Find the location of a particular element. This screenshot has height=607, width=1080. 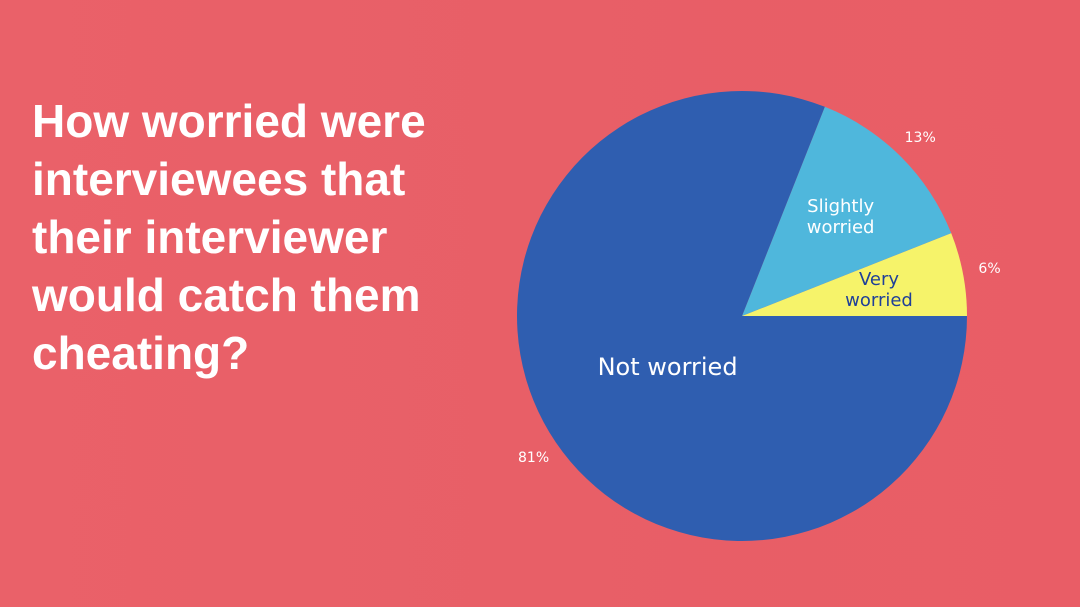

slice-label: Not worried is located at coordinates (667, 366).